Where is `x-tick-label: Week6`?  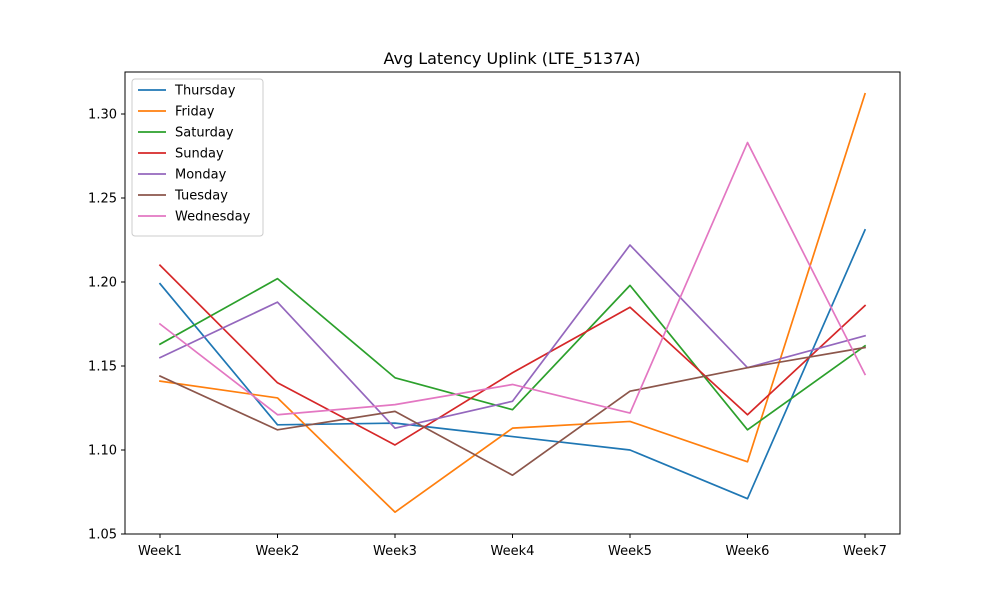
x-tick-label: Week6 is located at coordinates (748, 551).